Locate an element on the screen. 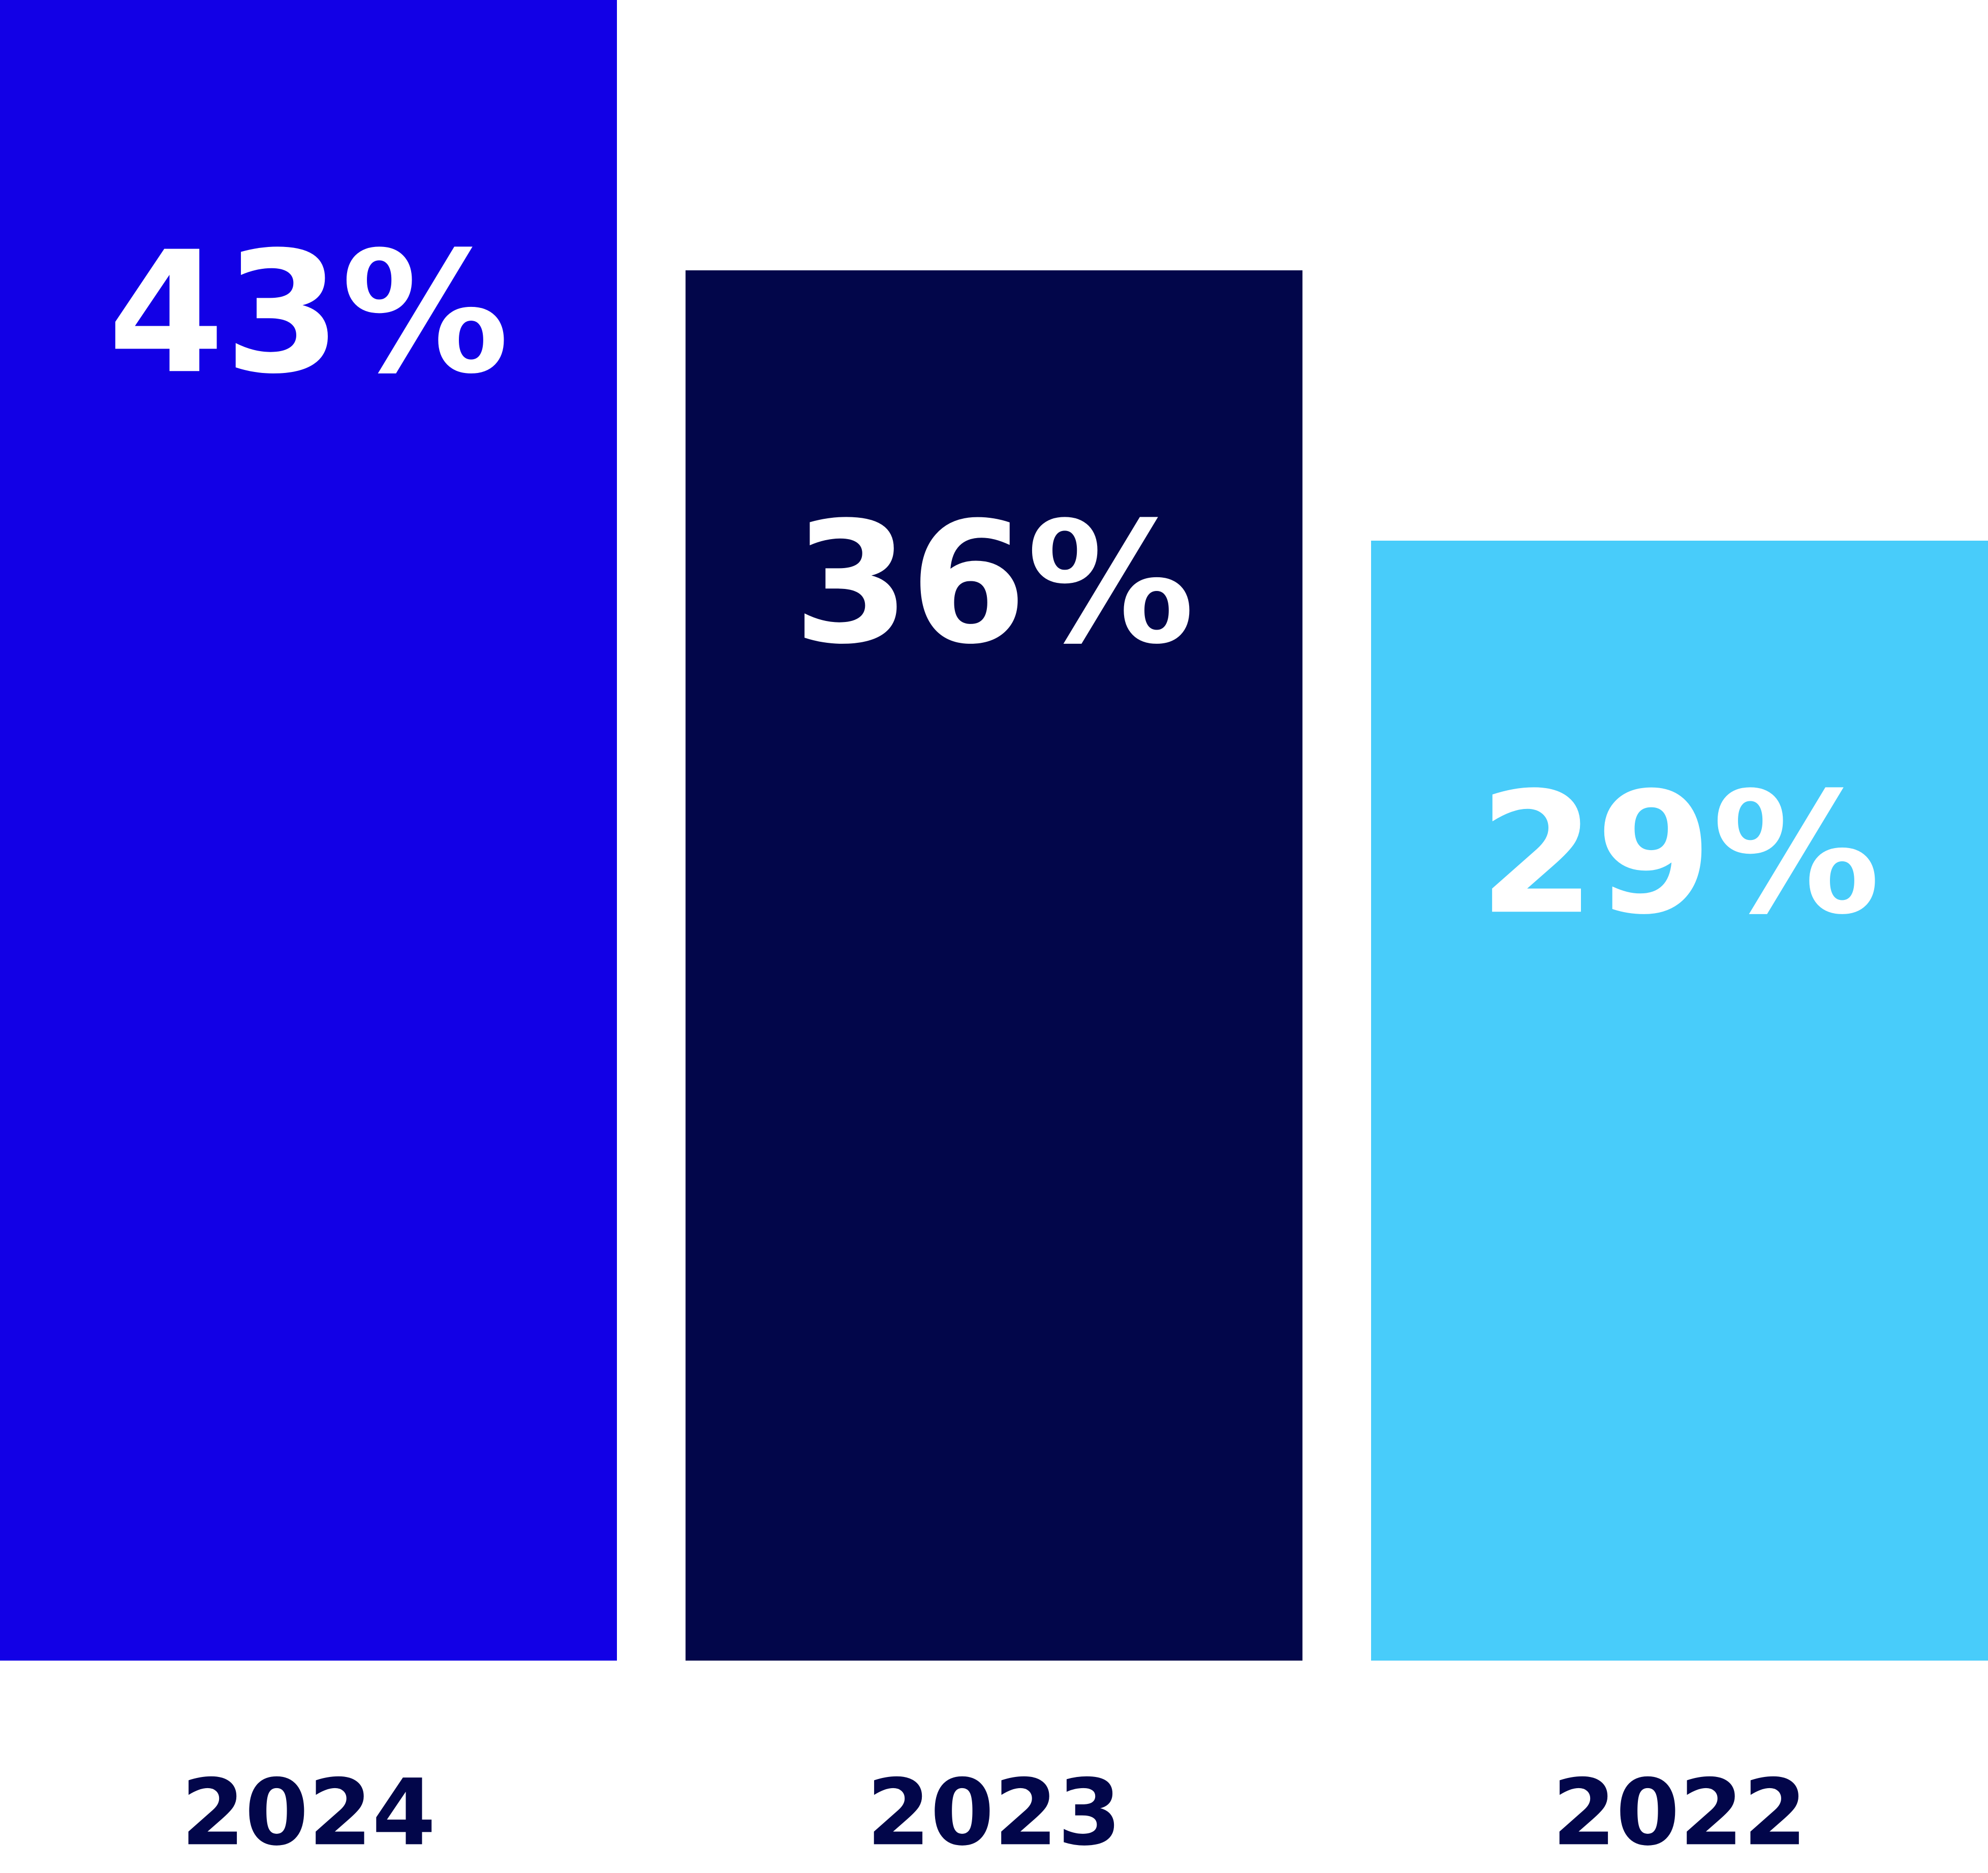 This screenshot has height=1873, width=1988. value-label: 43% is located at coordinates (308, 313).